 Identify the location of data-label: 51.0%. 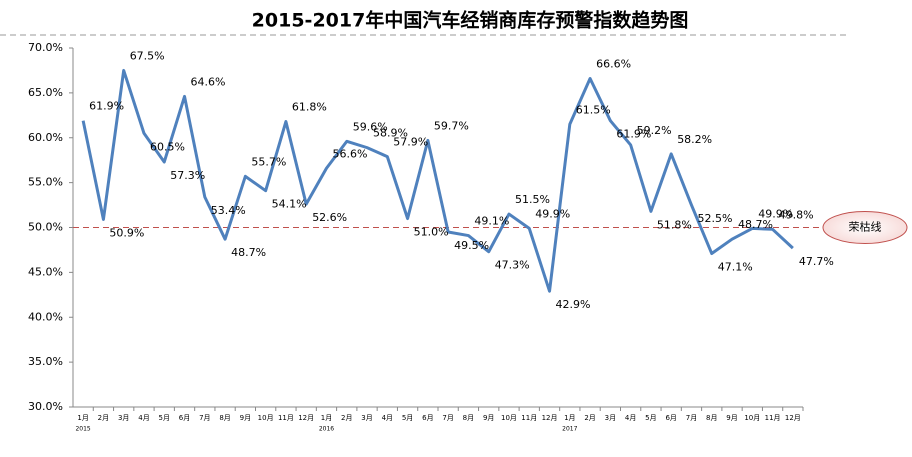
(431, 232).